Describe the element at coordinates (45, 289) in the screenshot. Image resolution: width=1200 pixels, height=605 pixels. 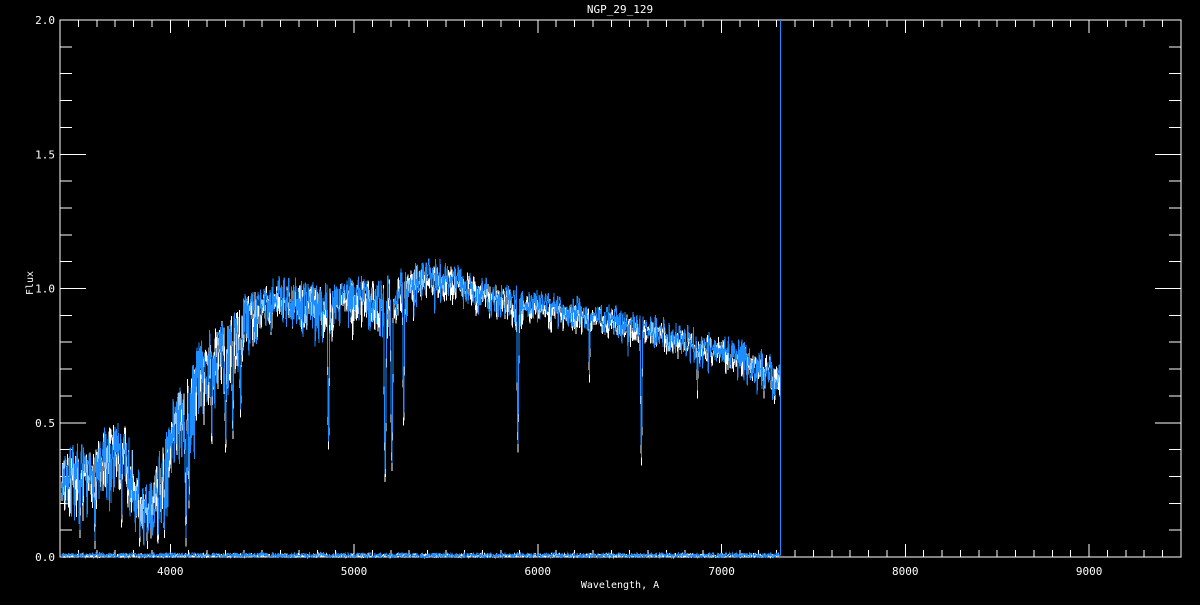
I see `y-tick-label: 1.0` at that location.